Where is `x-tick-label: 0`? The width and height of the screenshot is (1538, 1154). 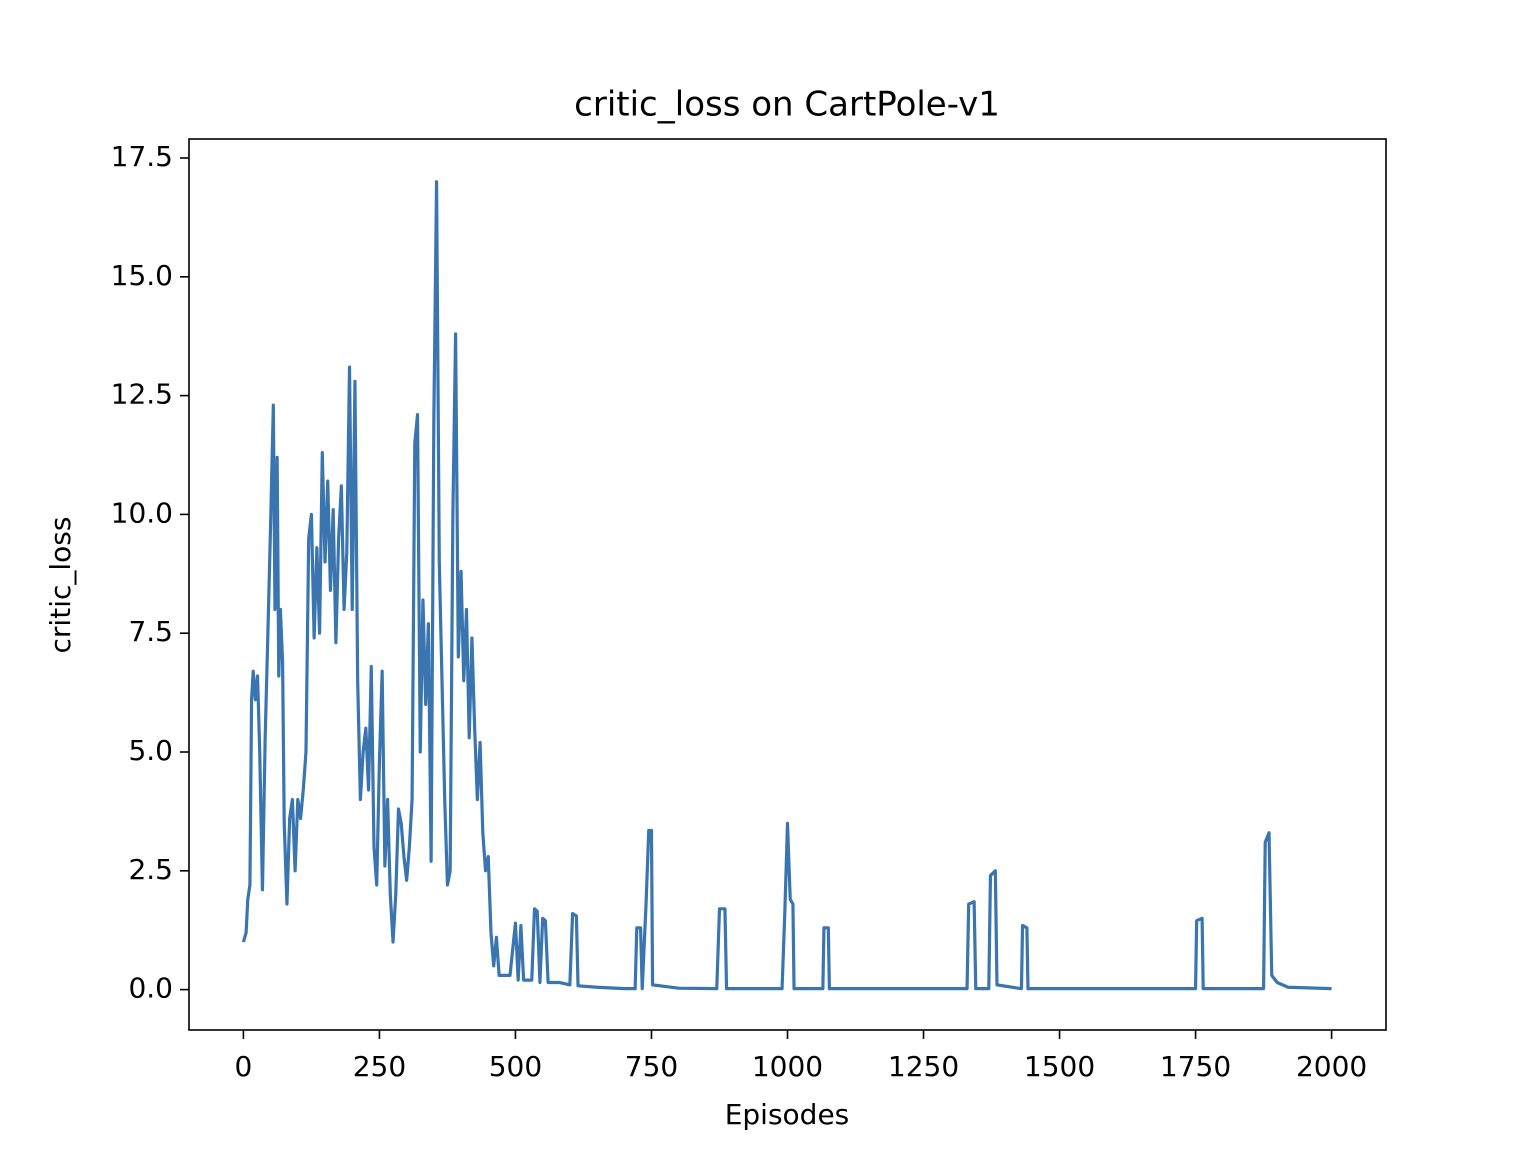 x-tick-label: 0 is located at coordinates (243, 1066).